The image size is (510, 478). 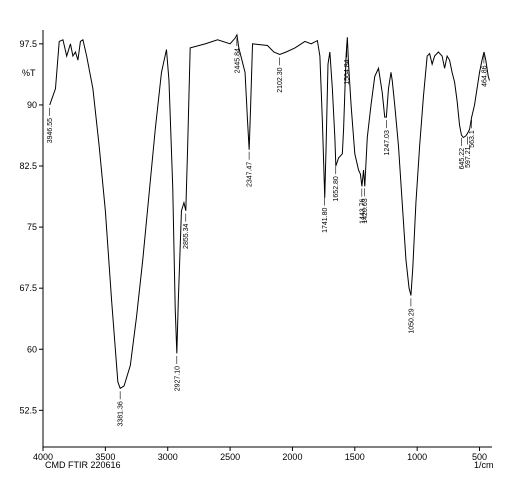 I want to click on footer: CMD FTIR 220616, so click(x=83, y=465).